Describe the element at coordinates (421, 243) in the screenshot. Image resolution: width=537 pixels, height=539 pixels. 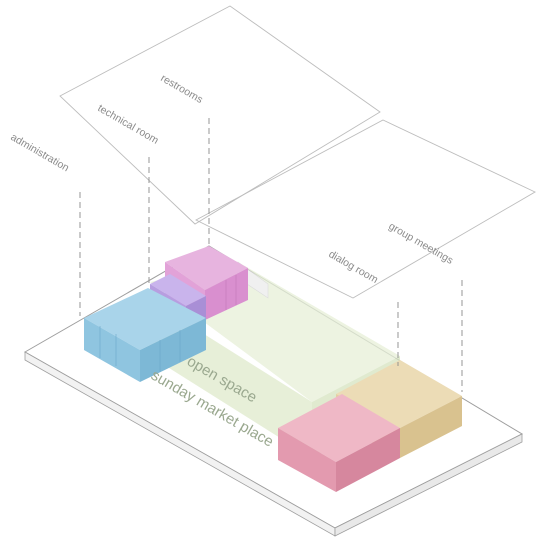
I see `label-group-meetings: group meetings` at that location.